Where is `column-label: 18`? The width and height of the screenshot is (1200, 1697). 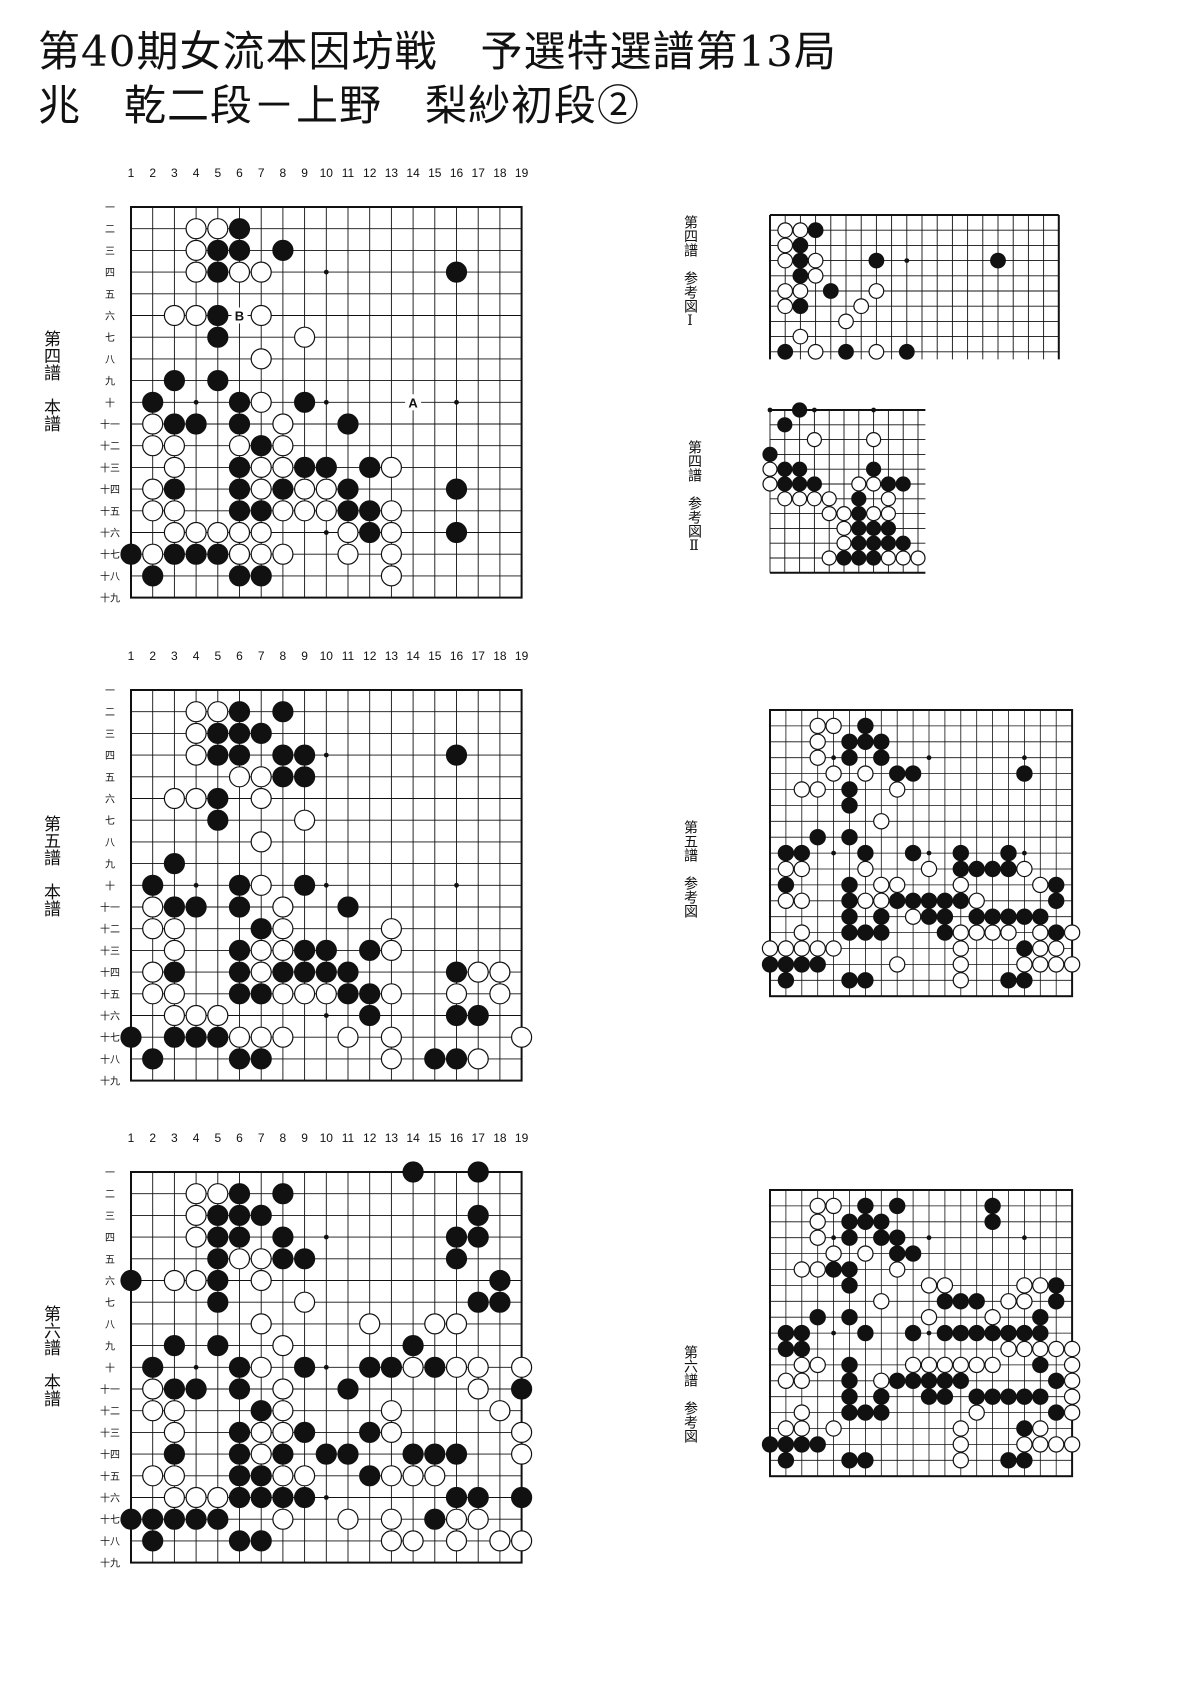 column-label: 18 is located at coordinates (500, 173).